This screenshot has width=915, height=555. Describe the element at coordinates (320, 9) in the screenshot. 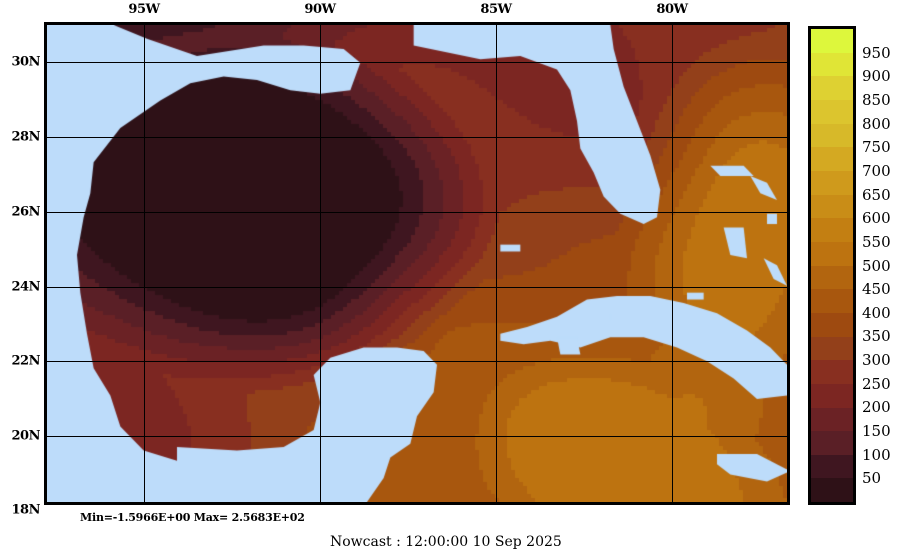

I see `longitude-label-90w: 90W` at that location.